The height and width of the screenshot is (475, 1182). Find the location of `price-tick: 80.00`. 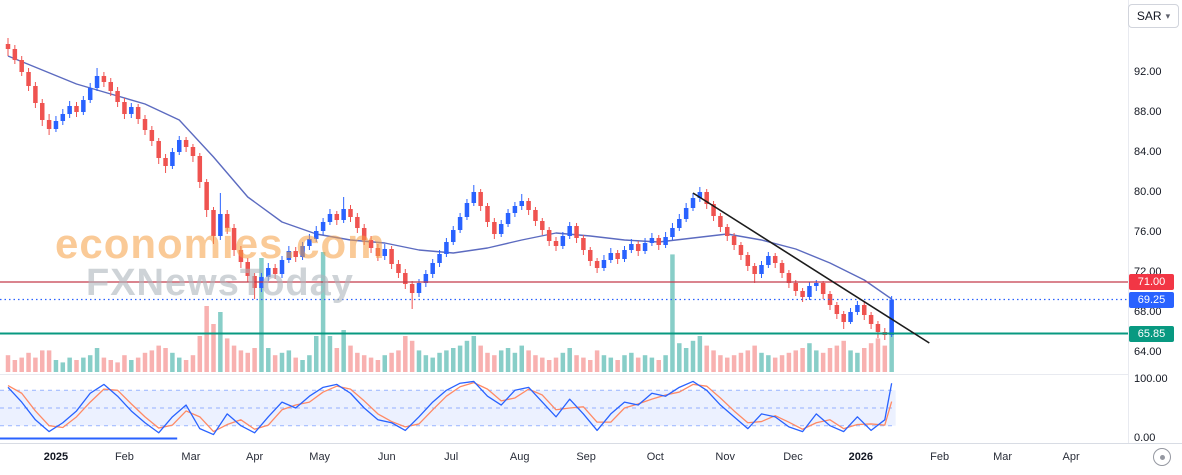

price-tick: 80.00 is located at coordinates (1148, 192).